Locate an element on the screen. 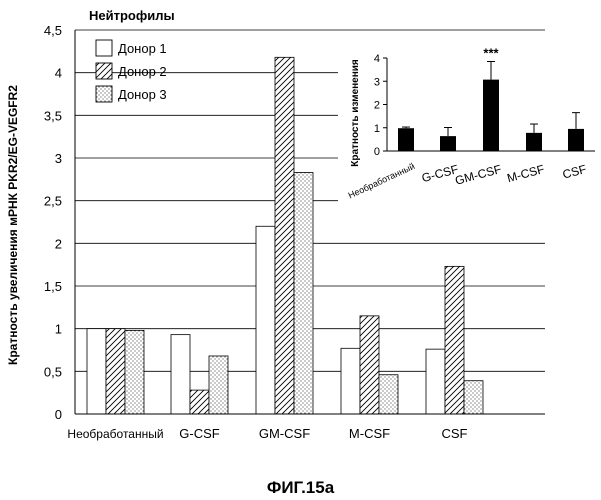 The height and width of the screenshot is (500, 601). inset-y-tick-label: 3 is located at coordinates (377, 82).